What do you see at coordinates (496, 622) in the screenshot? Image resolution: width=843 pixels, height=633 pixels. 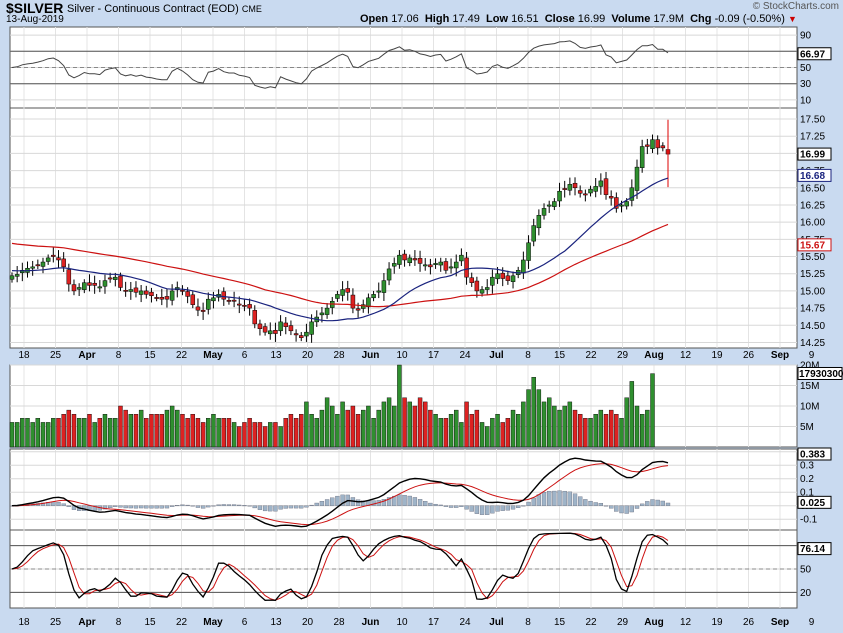 I see `x-axis-label-bottom: Jul` at bounding box center [496, 622].